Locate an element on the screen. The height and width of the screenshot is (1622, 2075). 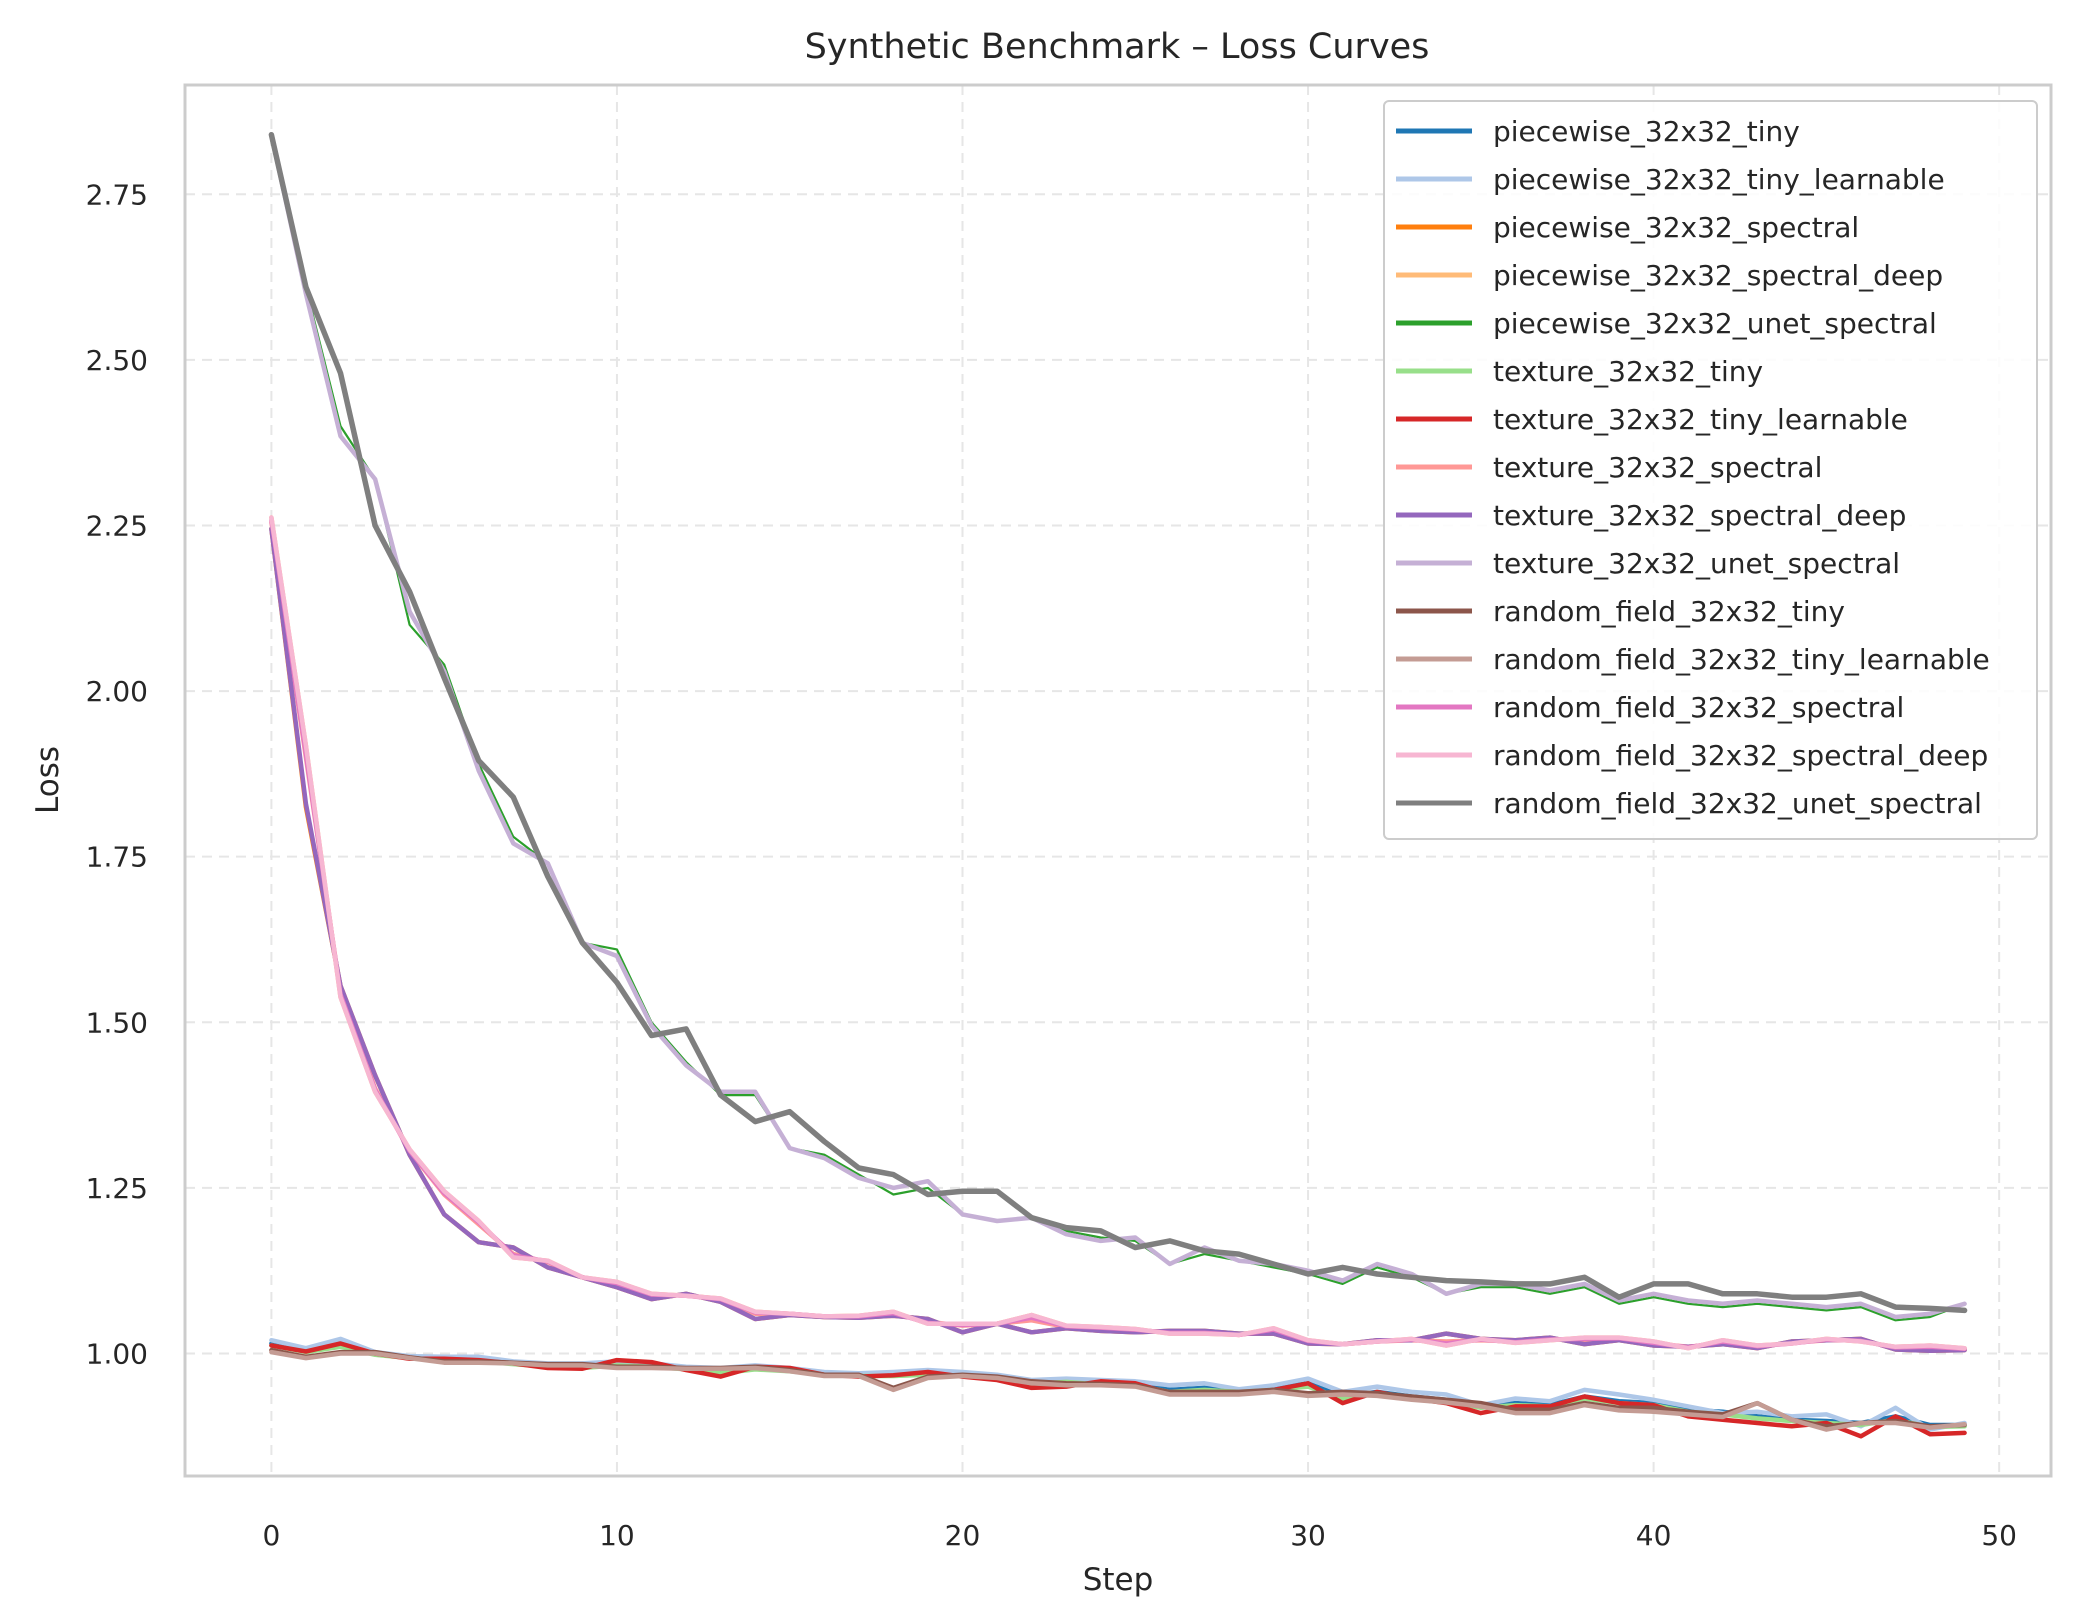
y-tick-labels: 1.00 1.25 1.50 1.75 2.00 2.25 2.50 2.75 is located at coordinates (117, 774).